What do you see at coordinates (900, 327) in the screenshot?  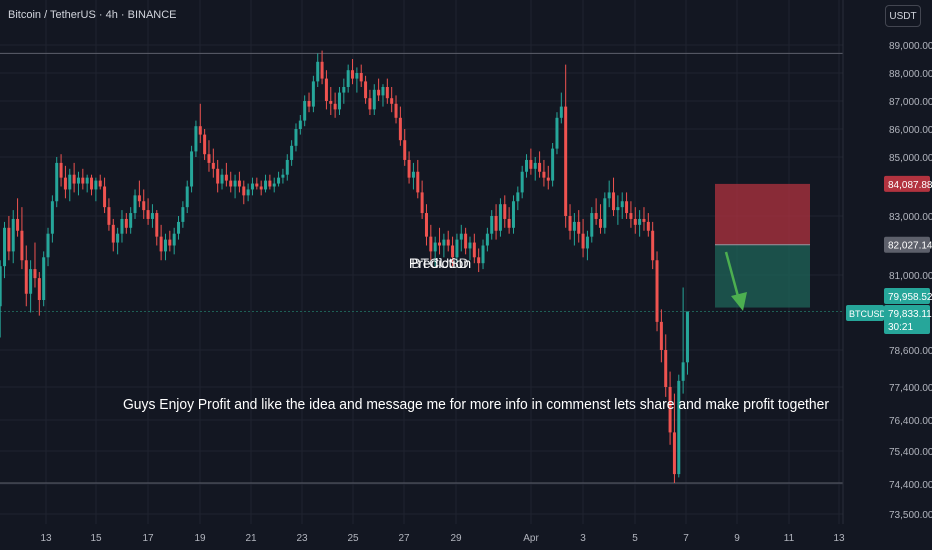 I see `countdown-tag: 30:21` at bounding box center [900, 327].